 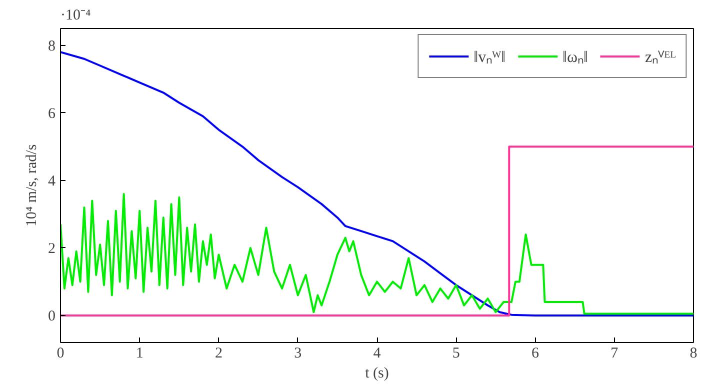 What do you see at coordinates (490, 57) in the screenshot?
I see `legend-label: ‖vₙᵂ‖` at bounding box center [490, 57].